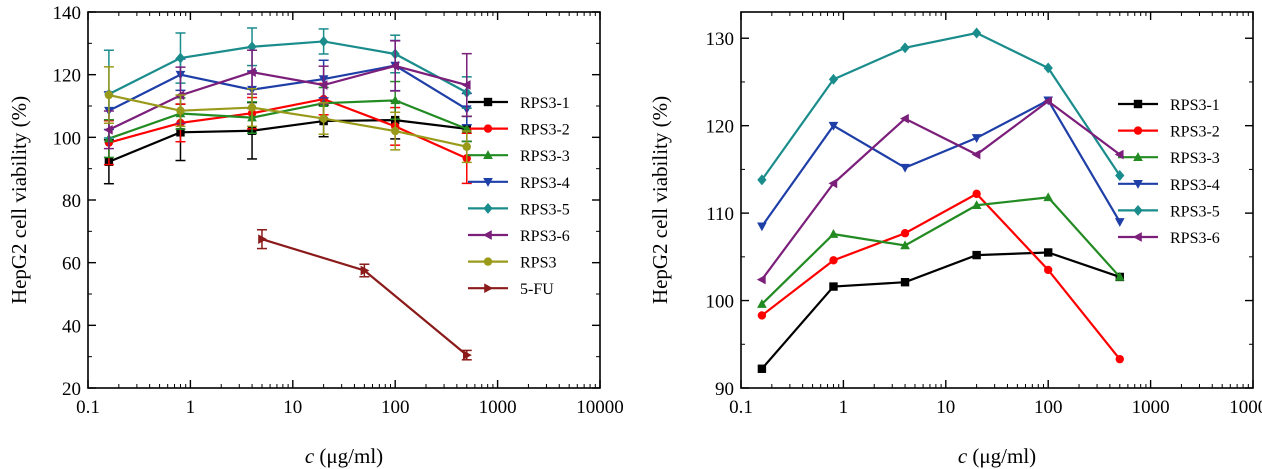 Image resolution: width=1262 pixels, height=469 pixels. Describe the element at coordinates (1169, 105) in the screenshot. I see `legend-item: RPS3-1` at that location.